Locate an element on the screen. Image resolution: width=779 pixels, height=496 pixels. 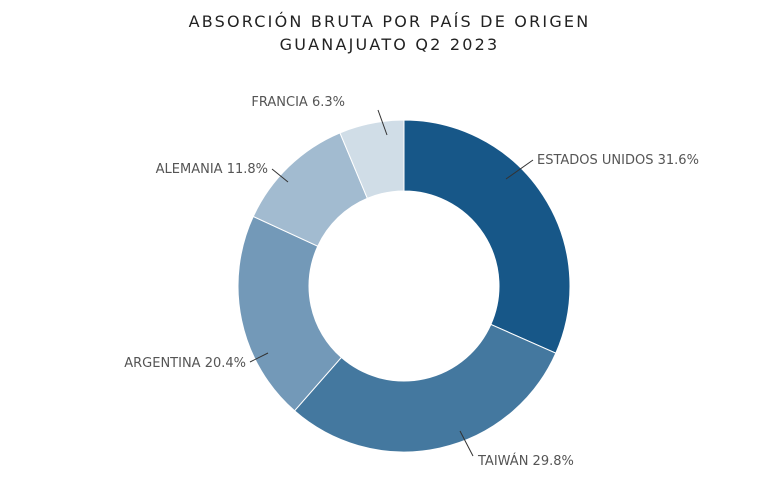
slice-label-taiwan: TAIWÁN 29.8% is located at coordinates (525, 461).